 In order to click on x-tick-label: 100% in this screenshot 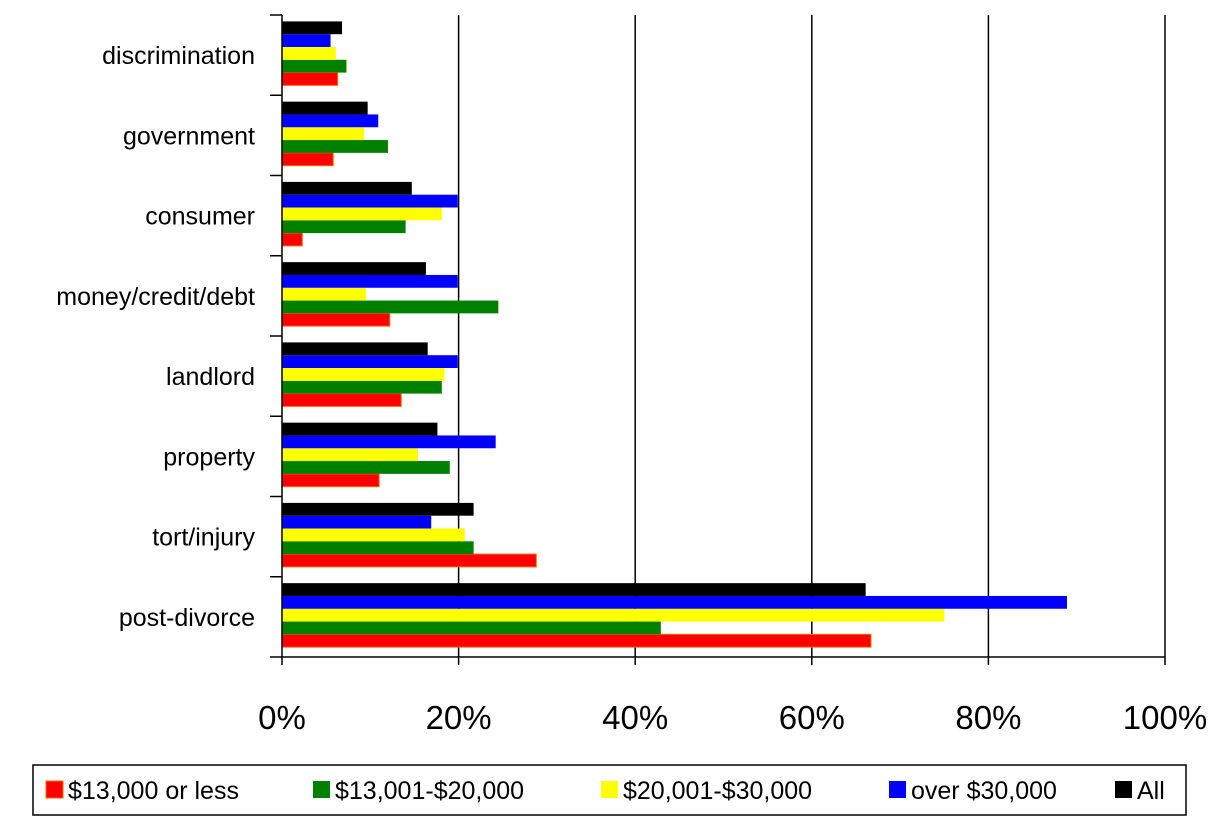, I will do `click(1165, 717)`.